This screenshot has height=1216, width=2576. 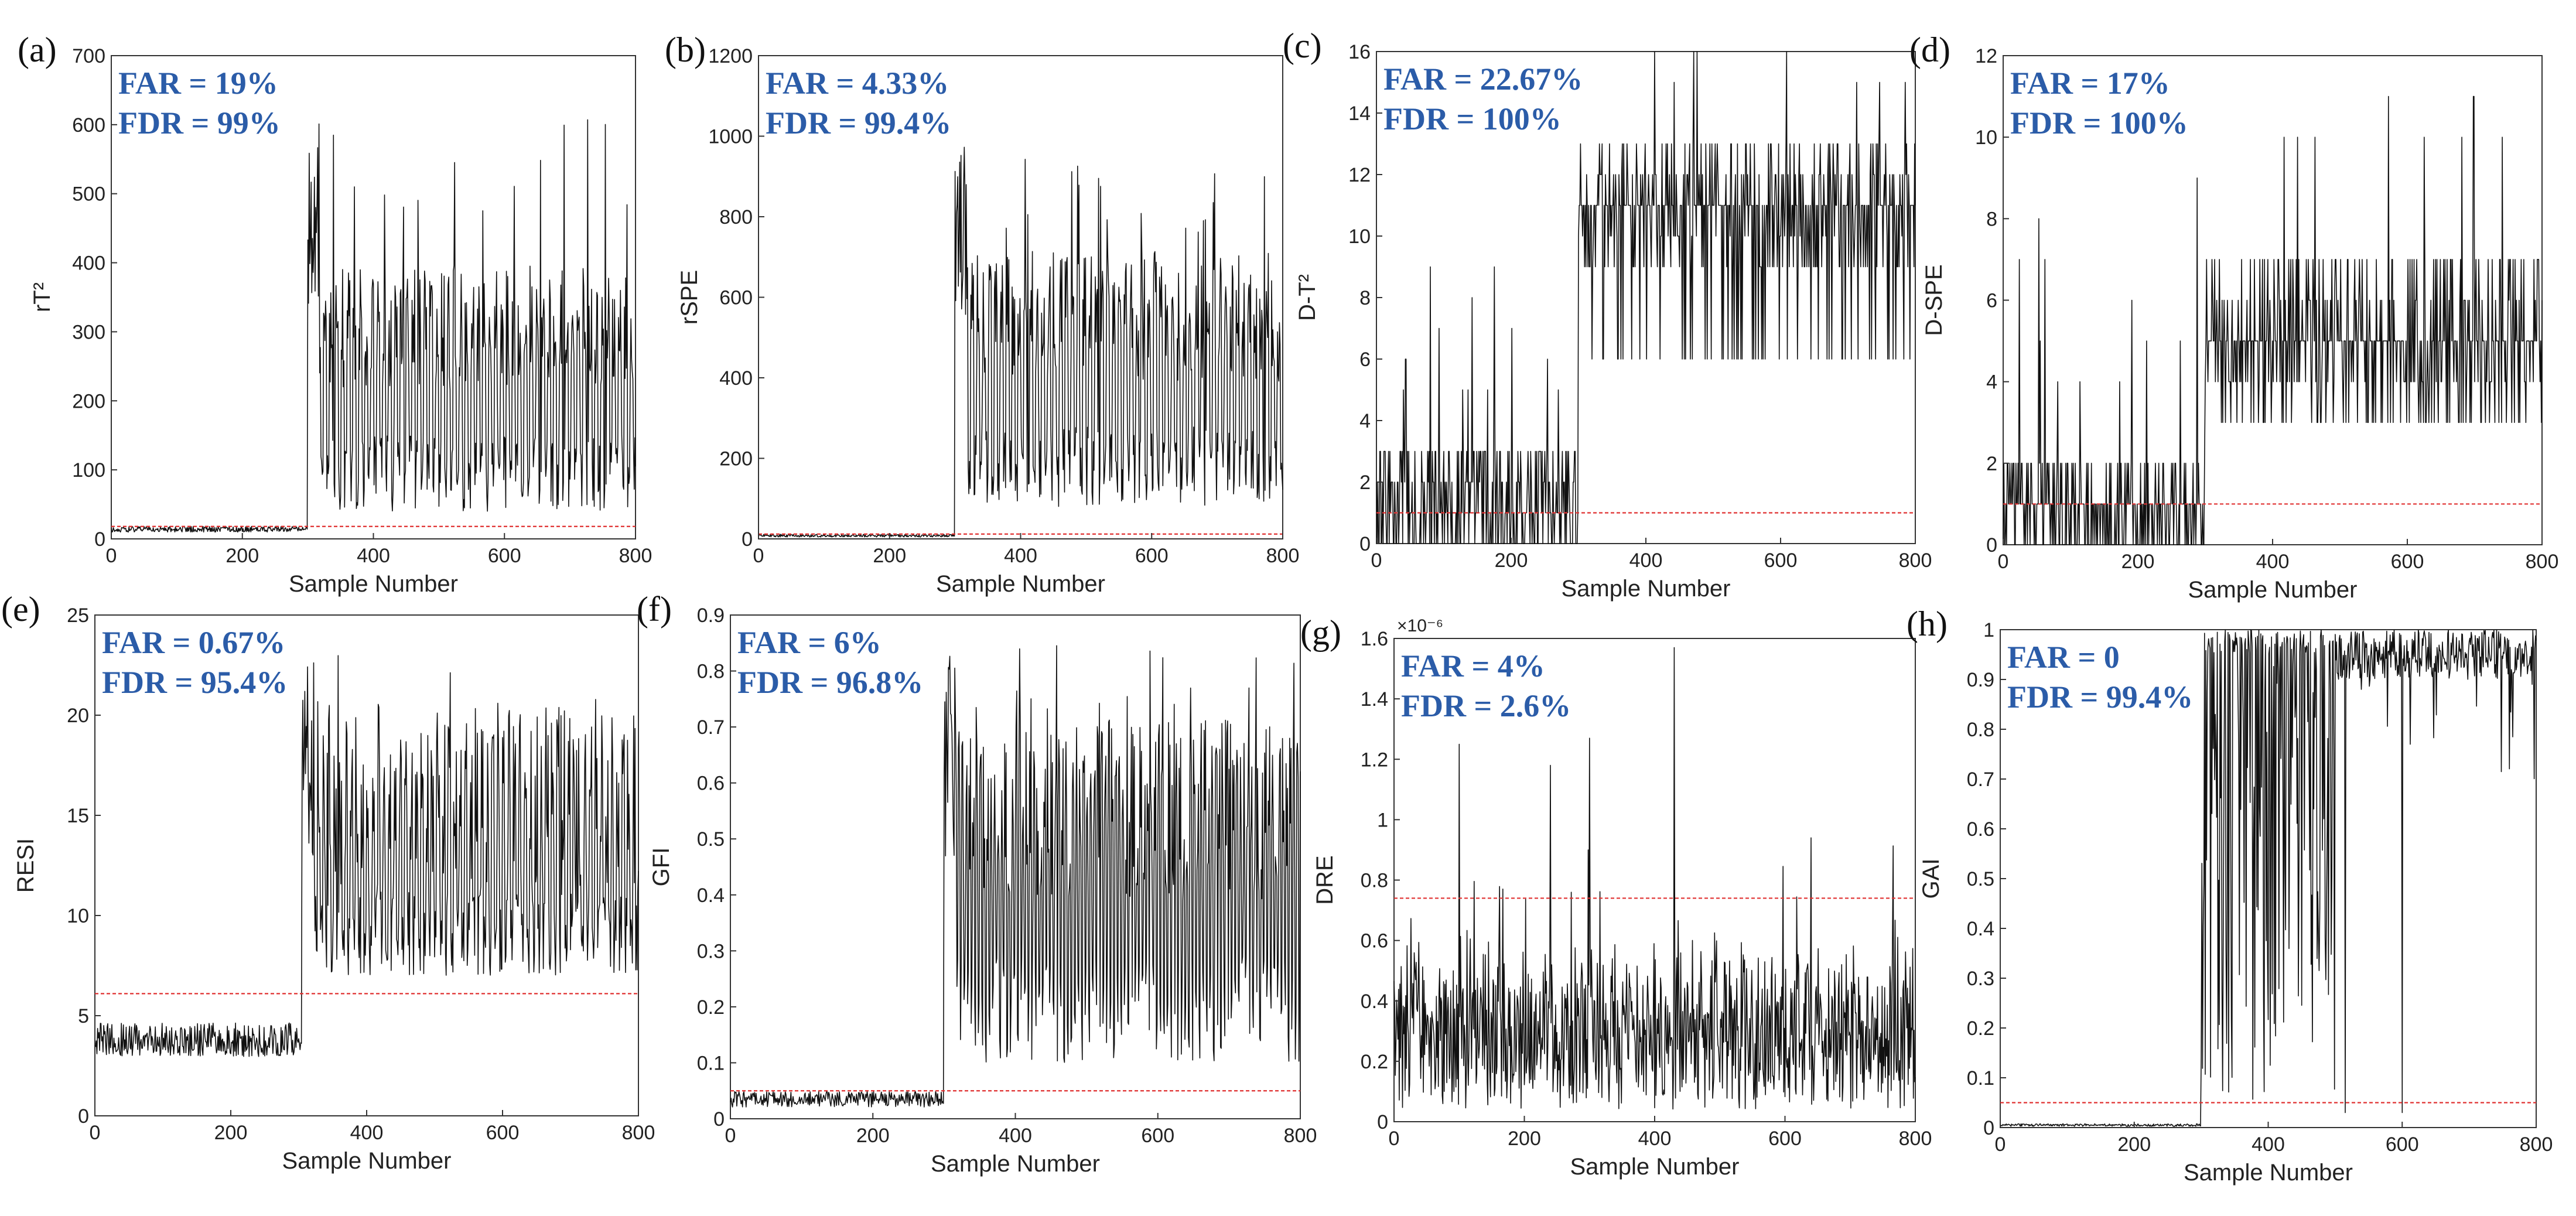 I want to click on y-tick-label: 12, so click(x=1359, y=175).